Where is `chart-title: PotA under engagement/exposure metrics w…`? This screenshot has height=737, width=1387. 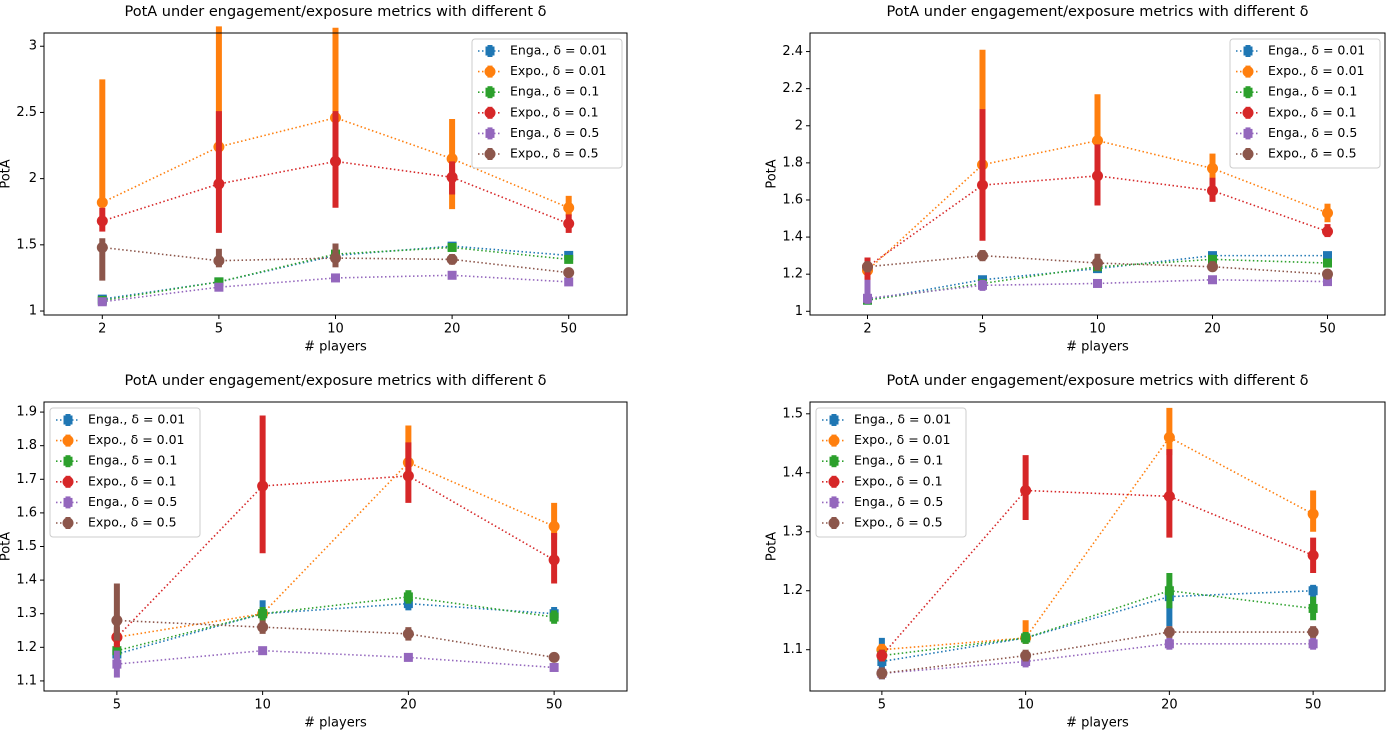
chart-title: PotA under engagement/exposure metrics w… is located at coordinates (335, 381).